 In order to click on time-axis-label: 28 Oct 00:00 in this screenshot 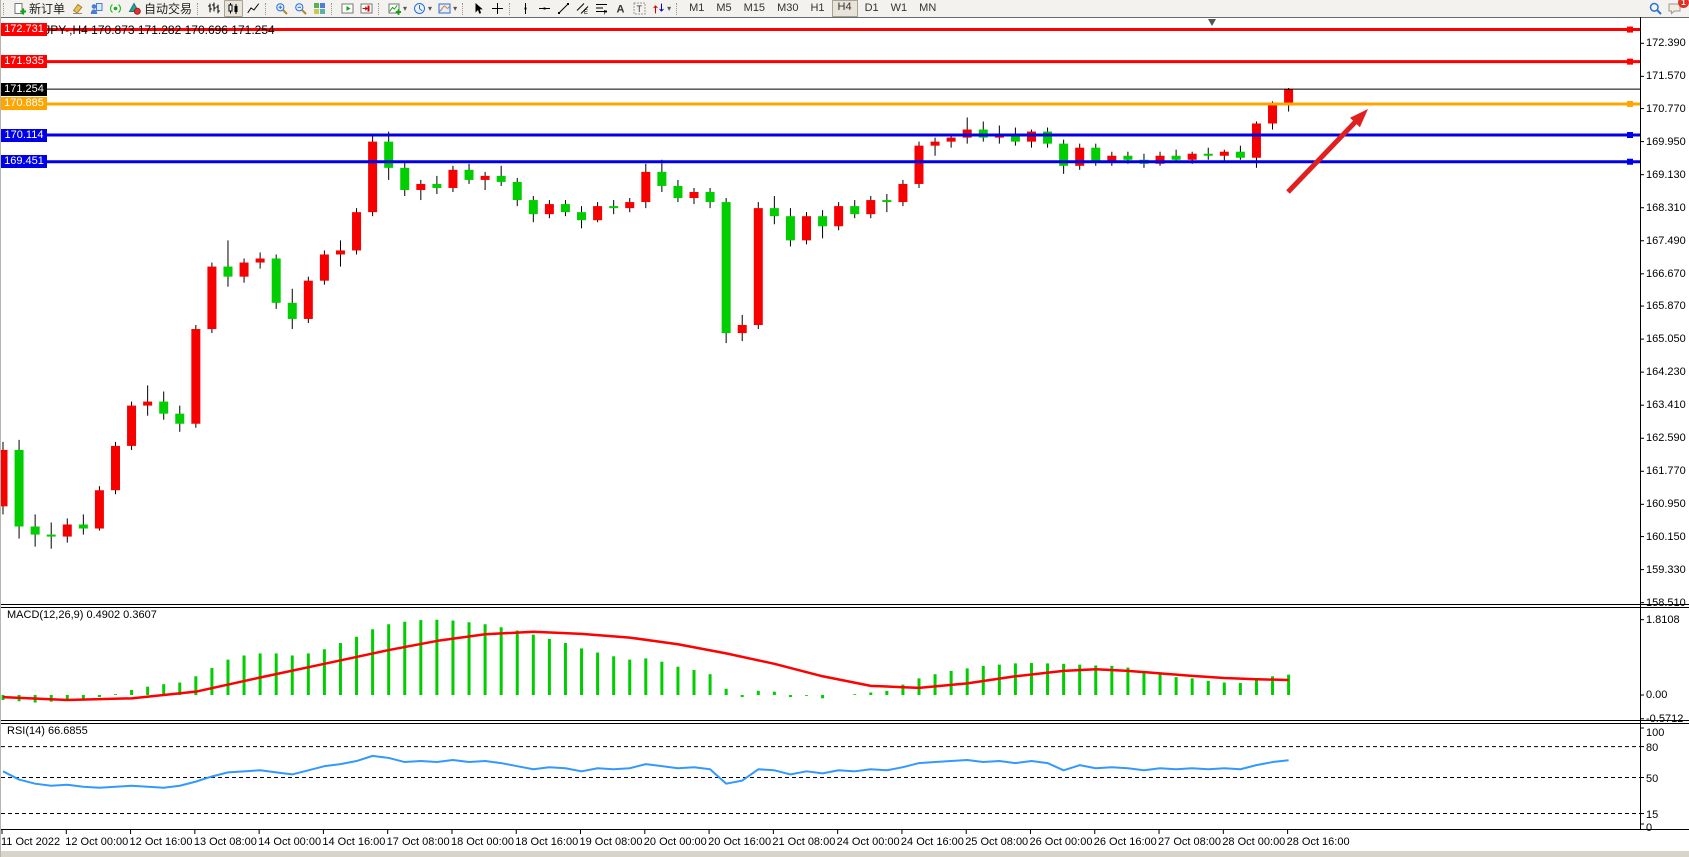, I will do `click(1254, 842)`.